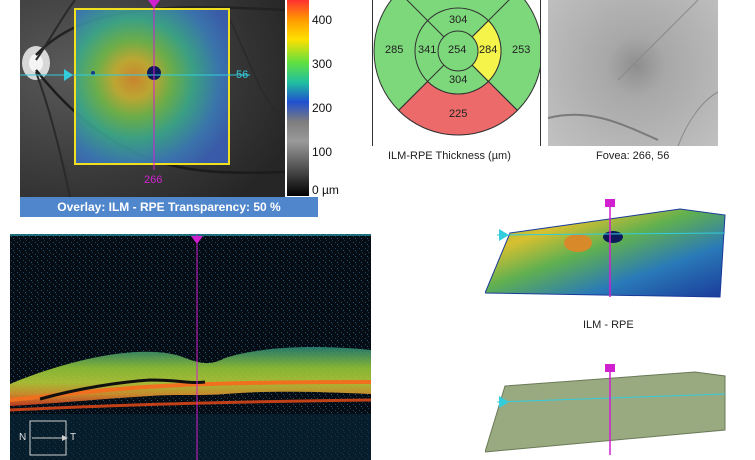  Describe the element at coordinates (458, 80) in the screenshot. I see `etdrs-inner-inferior-value: 304` at that location.